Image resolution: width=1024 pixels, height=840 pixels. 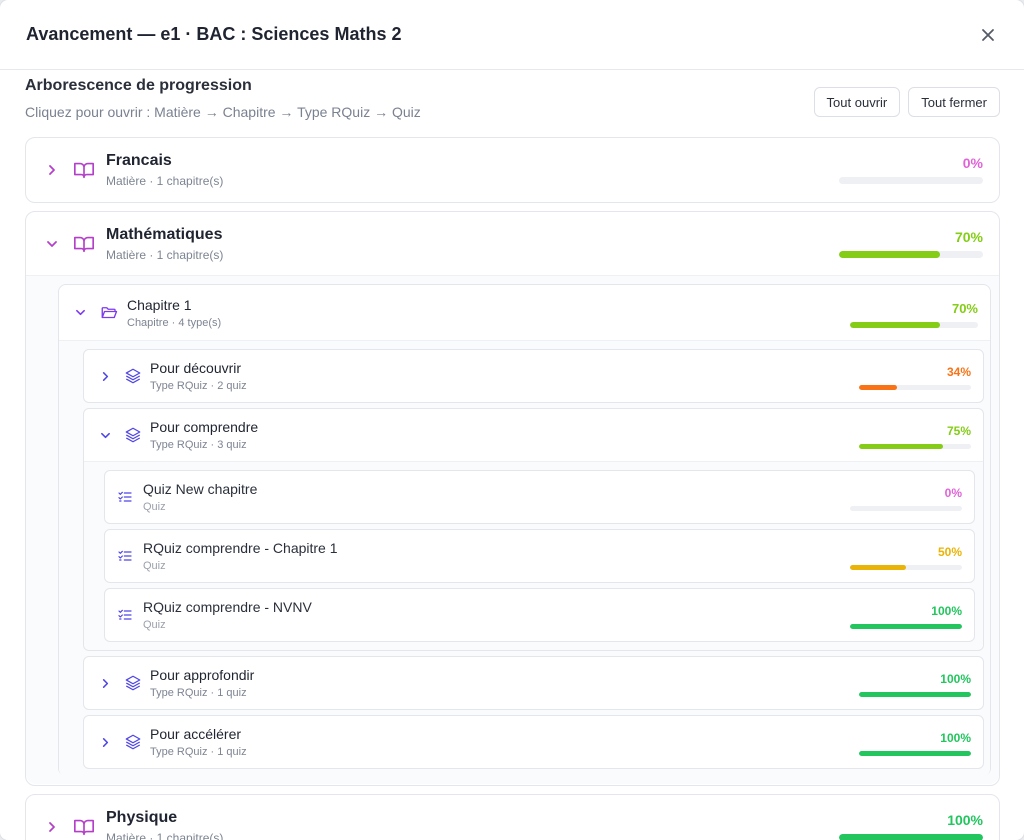 What do you see at coordinates (240, 548) in the screenshot?
I see `quiz-name: RQuiz comprendre - Chapitre 1` at bounding box center [240, 548].